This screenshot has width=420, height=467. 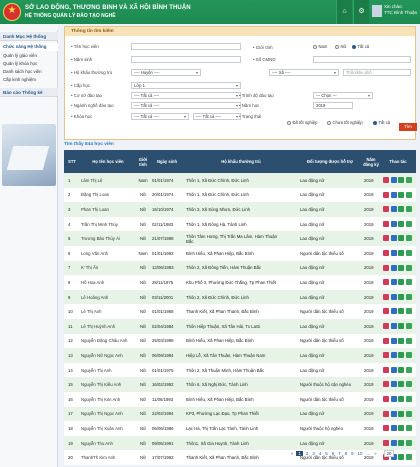 What do you see at coordinates (29, 92) in the screenshot?
I see `sidebar-section-reports: Báo cáo Thống kê` at bounding box center [29, 92].